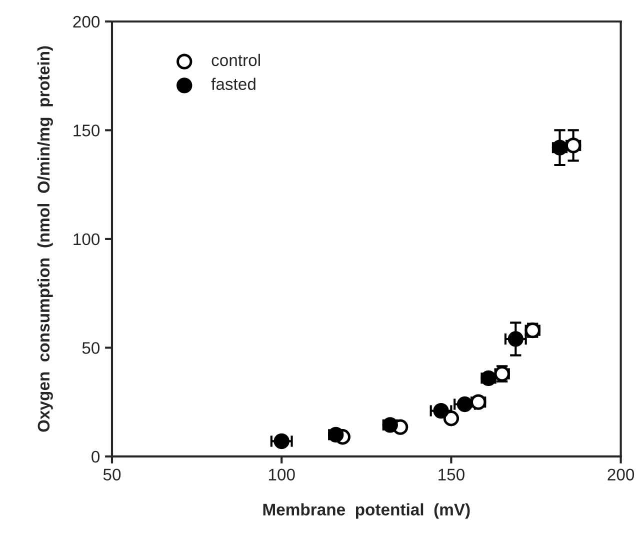  I want to click on x-tick-label: 50, so click(112, 474).